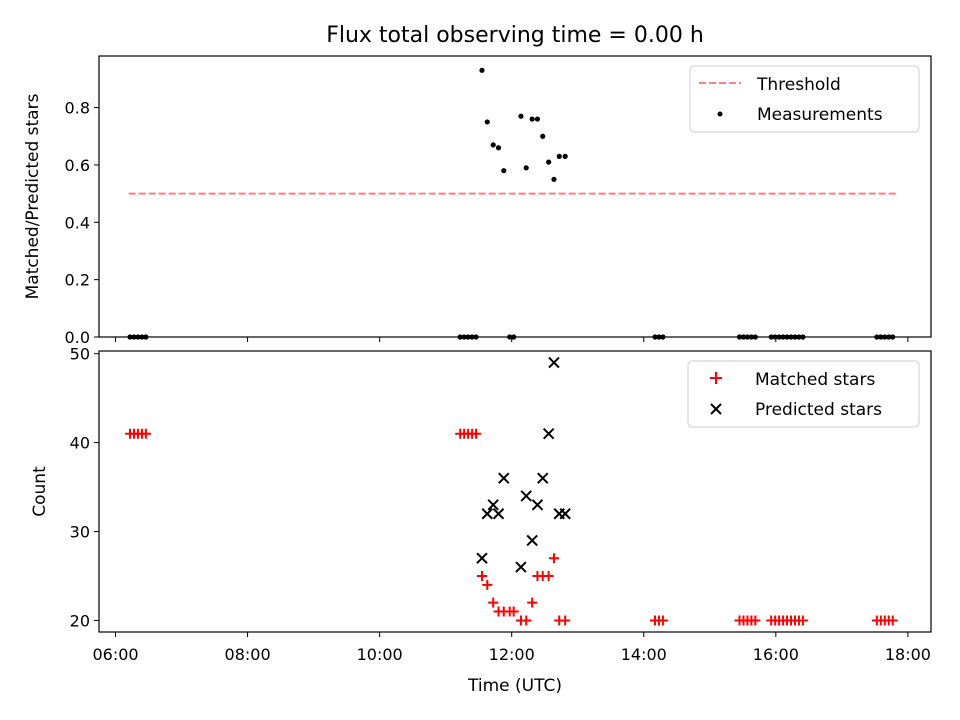  What do you see at coordinates (512, 654) in the screenshot?
I see `bottom-x-tick-label: 12:00` at bounding box center [512, 654].